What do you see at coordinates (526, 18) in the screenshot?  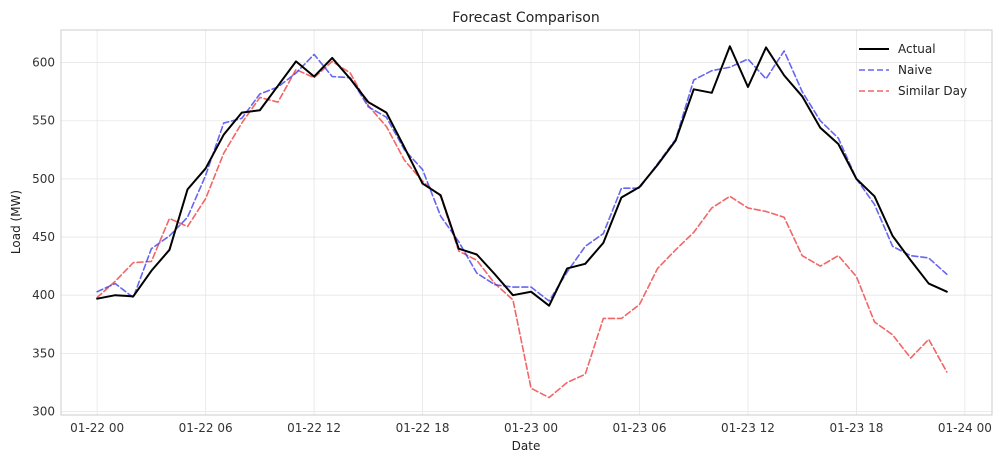 I see `chart-title: Forecast Comparison` at bounding box center [526, 18].